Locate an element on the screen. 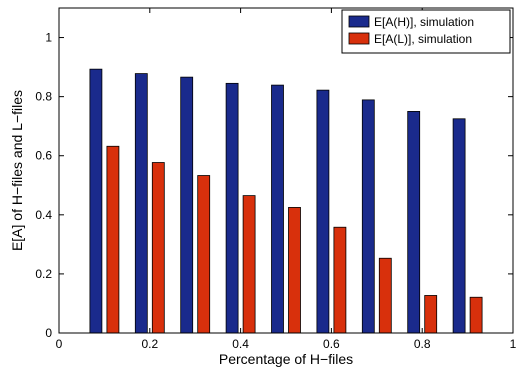  legend-label-l: E[A(L)], simulation is located at coordinates (423, 39).